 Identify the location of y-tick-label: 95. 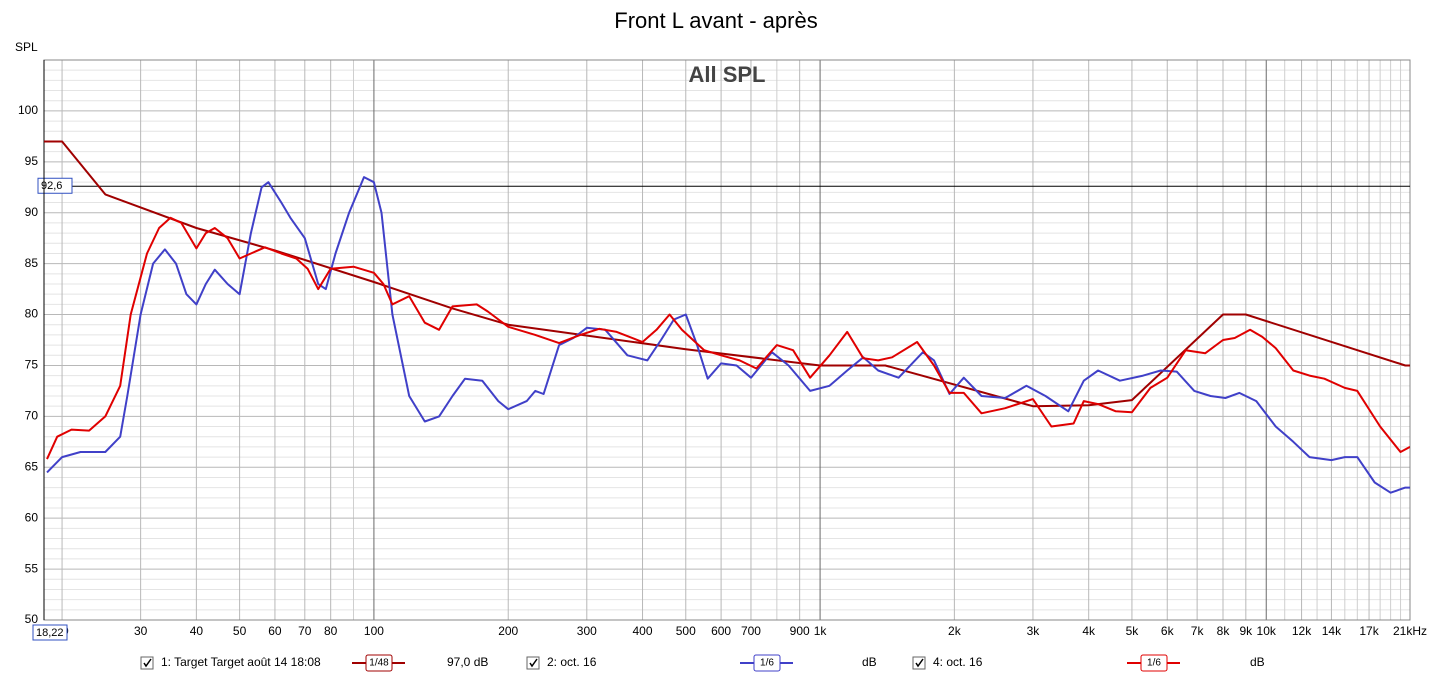
(32, 161).